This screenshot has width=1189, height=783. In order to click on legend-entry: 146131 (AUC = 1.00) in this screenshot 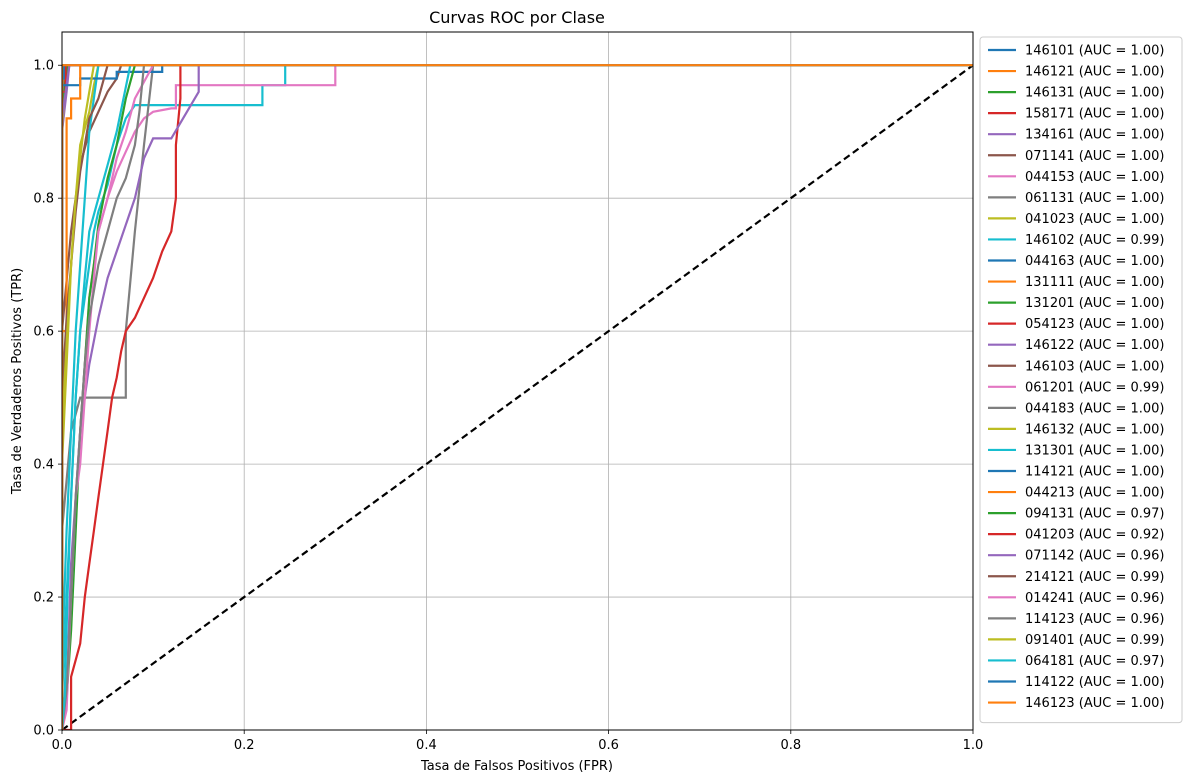, I will do `click(1095, 93)`.